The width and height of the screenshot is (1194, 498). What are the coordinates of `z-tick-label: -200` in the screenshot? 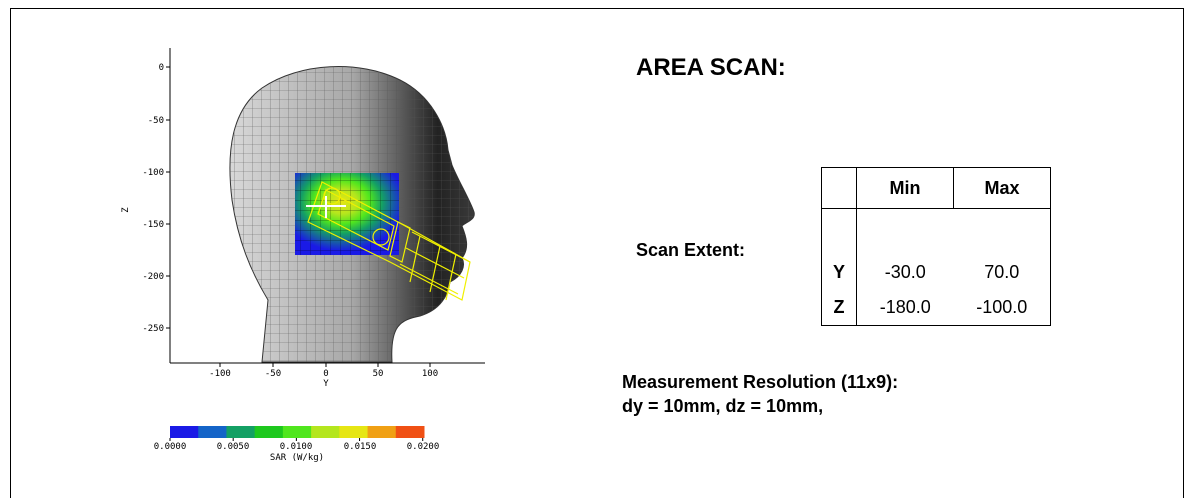 It's located at (153, 277).